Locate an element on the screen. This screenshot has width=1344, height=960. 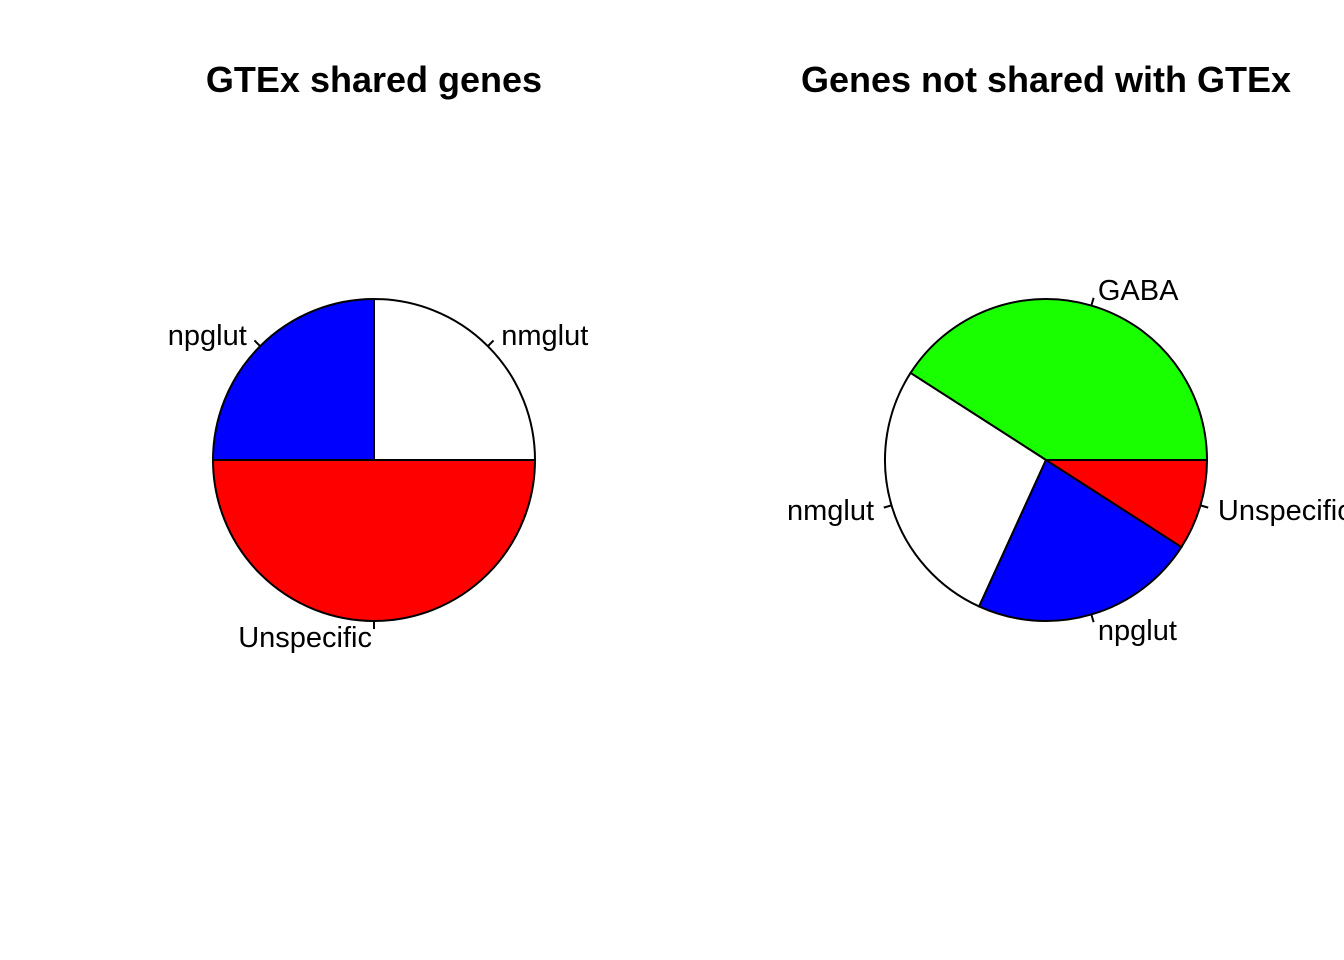
chart-title: GTEx shared genes is located at coordinates (374, 79).